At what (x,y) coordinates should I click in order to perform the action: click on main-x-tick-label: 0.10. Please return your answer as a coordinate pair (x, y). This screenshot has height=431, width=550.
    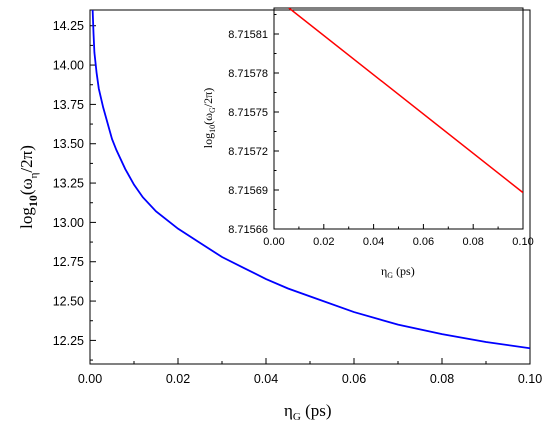
    Looking at the image, I should click on (530, 379).